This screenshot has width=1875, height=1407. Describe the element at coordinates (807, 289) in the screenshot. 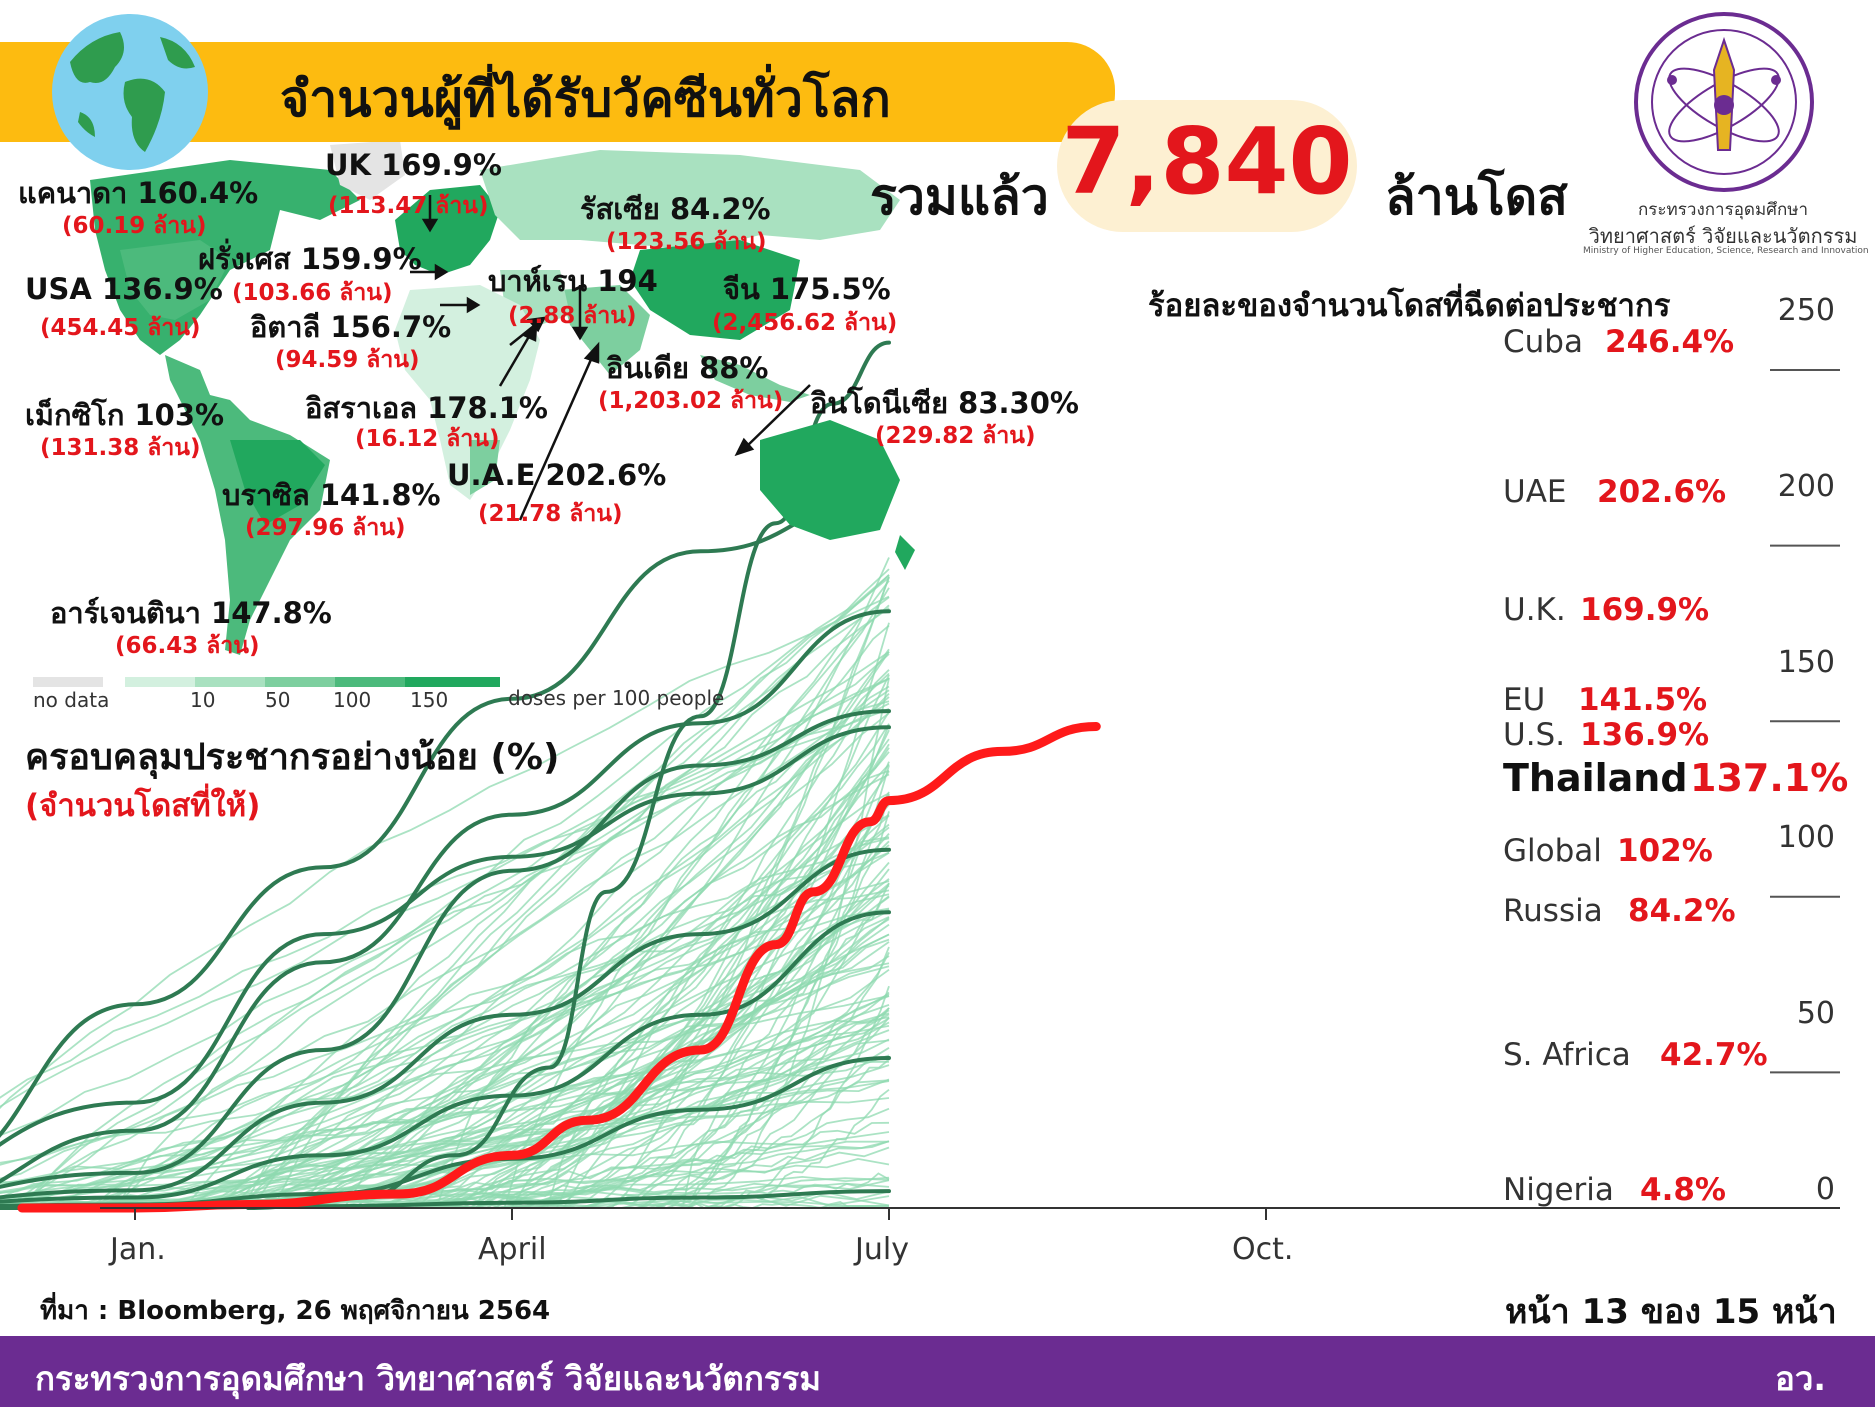

I see `map-label-china: จีน 175.5%` at that location.